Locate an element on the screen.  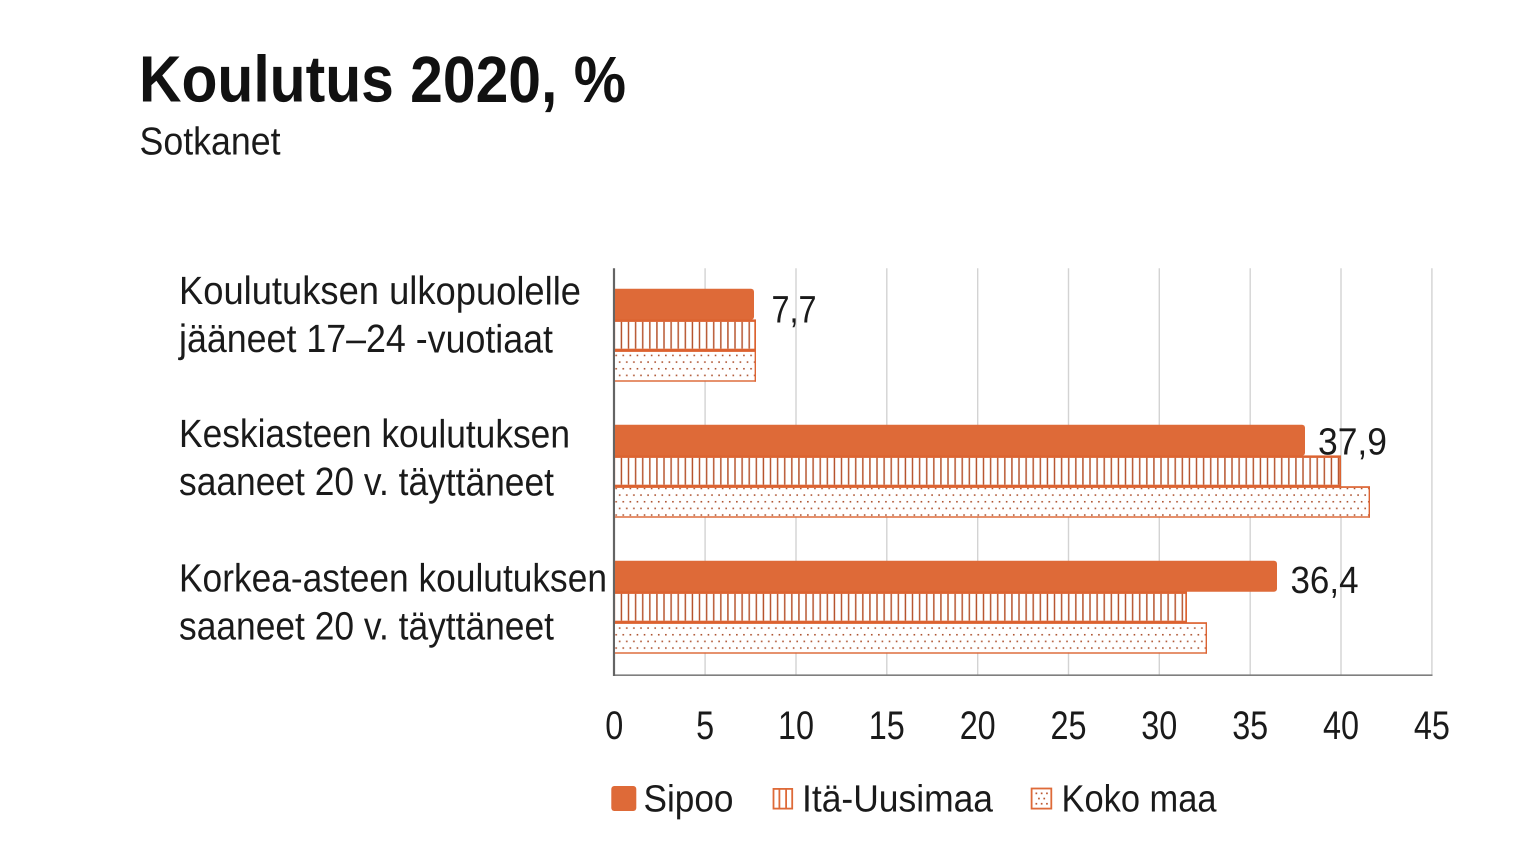
svg-text: 30 is located at coordinates (1159, 726).